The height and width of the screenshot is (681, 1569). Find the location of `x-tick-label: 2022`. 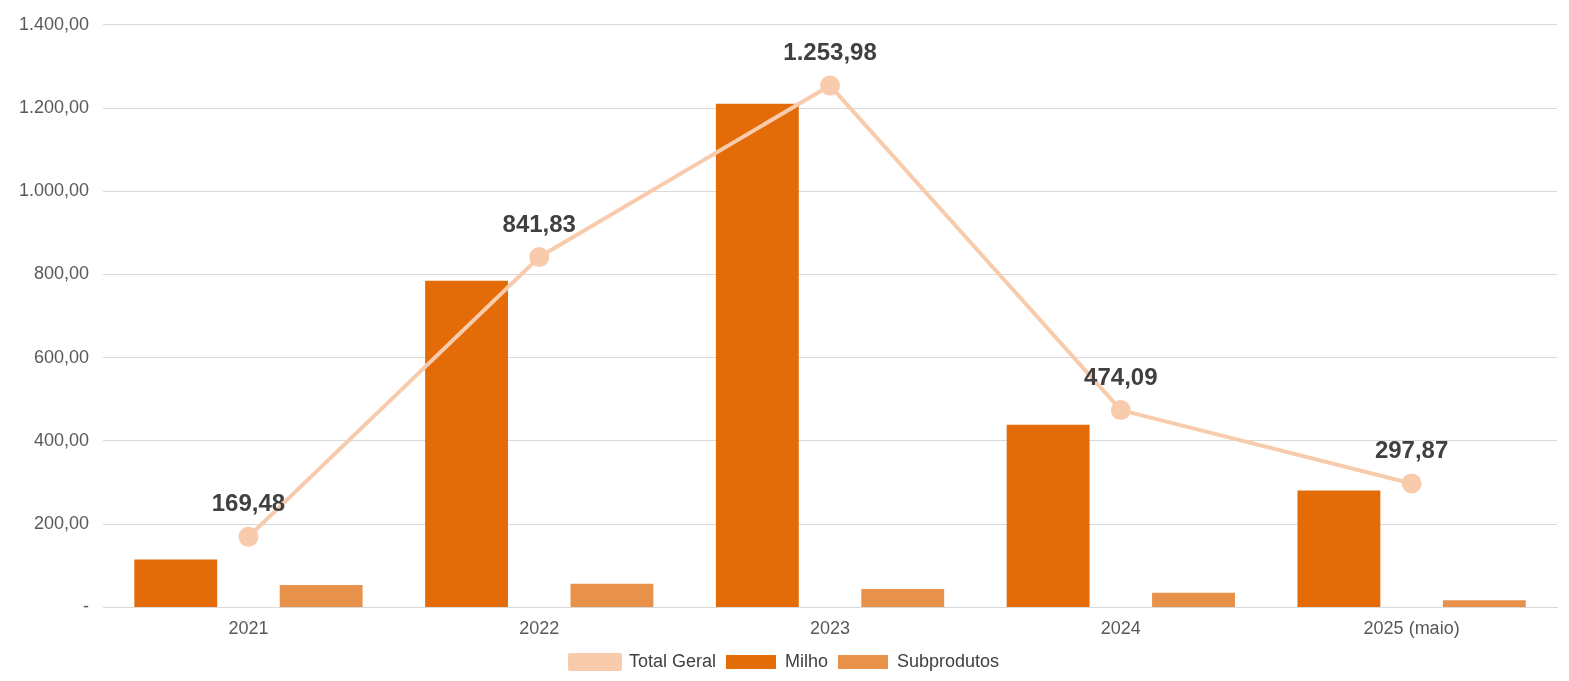

x-tick-label: 2022 is located at coordinates (539, 628).